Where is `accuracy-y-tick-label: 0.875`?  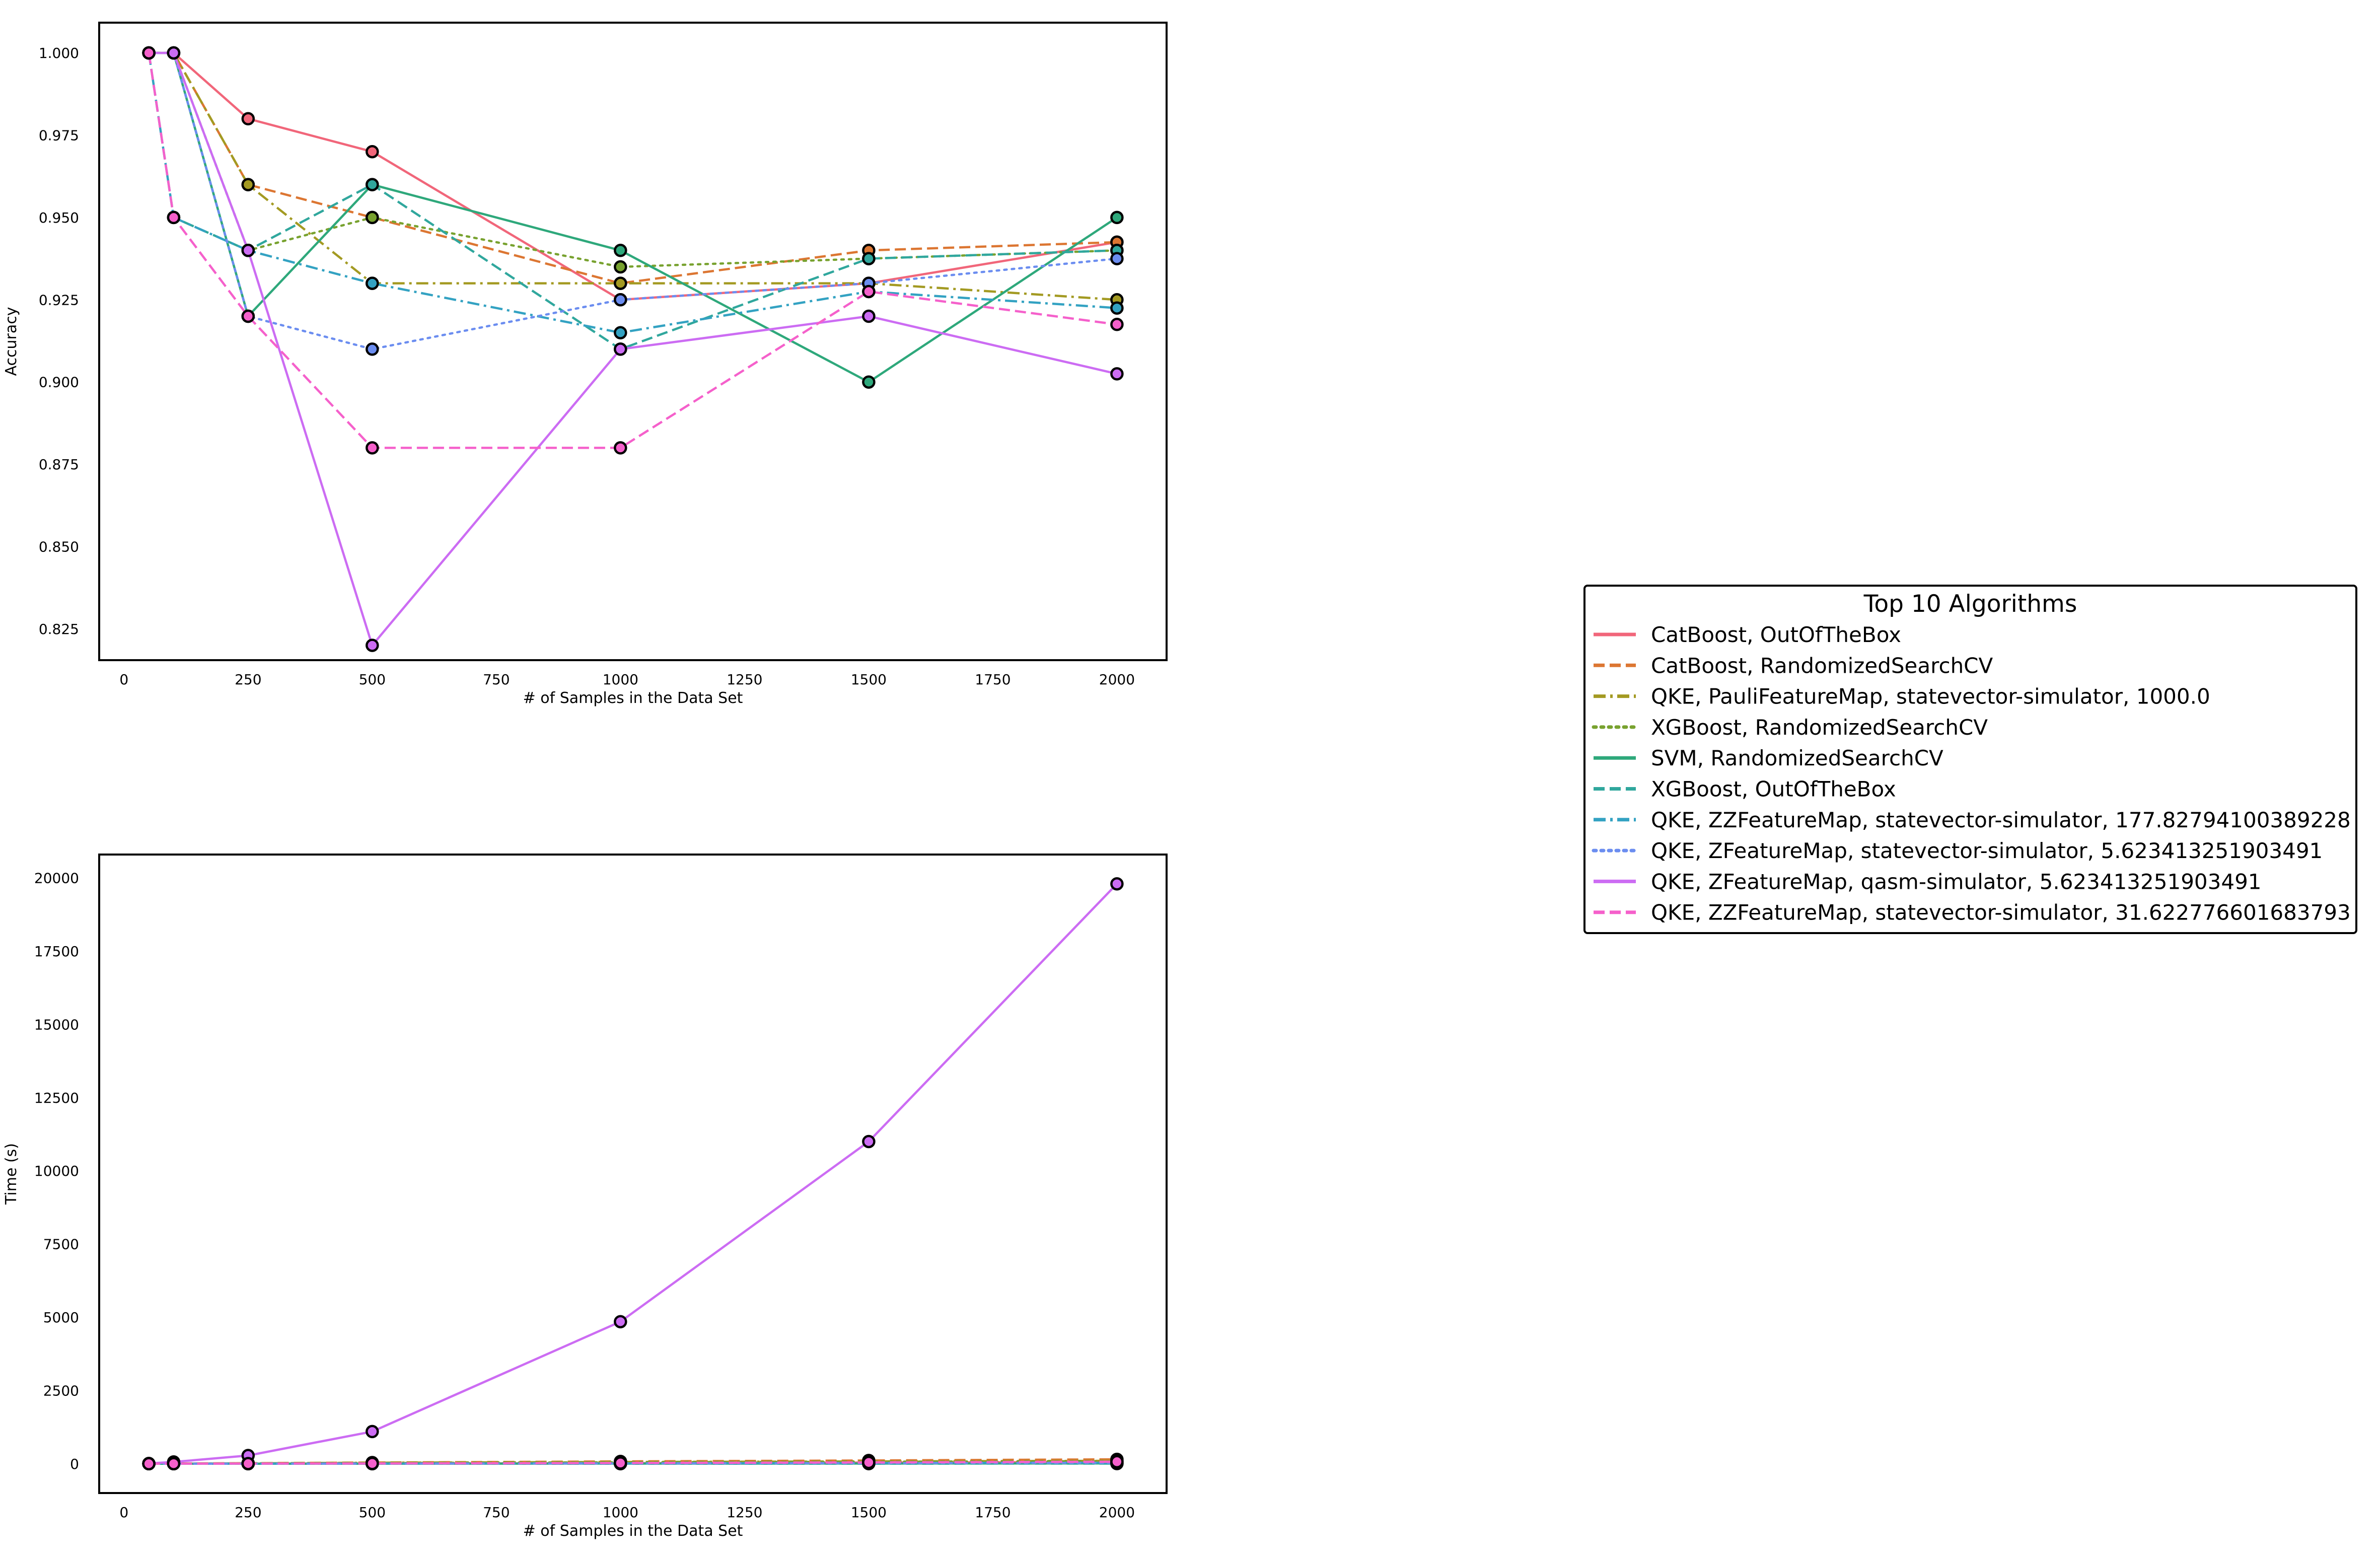 accuracy-y-tick-label: 0.875 is located at coordinates (59, 464).